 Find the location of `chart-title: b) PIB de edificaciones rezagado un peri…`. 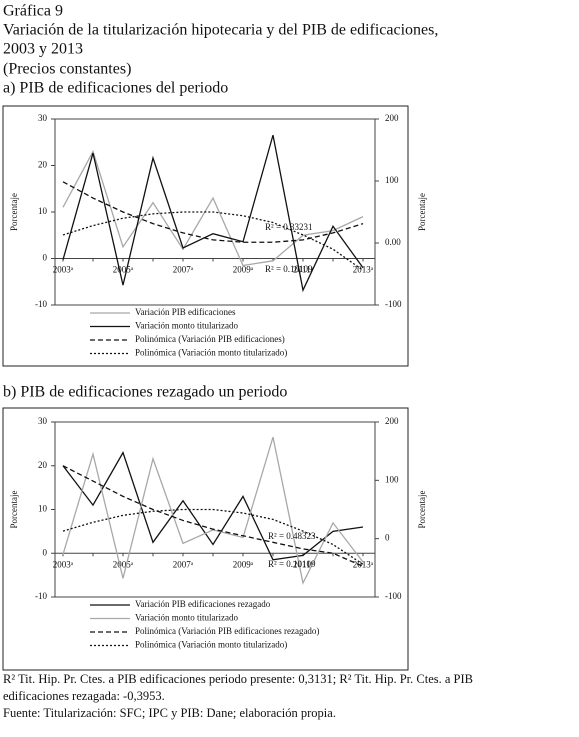

chart-title: b) PIB de edificaciones rezagado un peri… is located at coordinates (145, 392).